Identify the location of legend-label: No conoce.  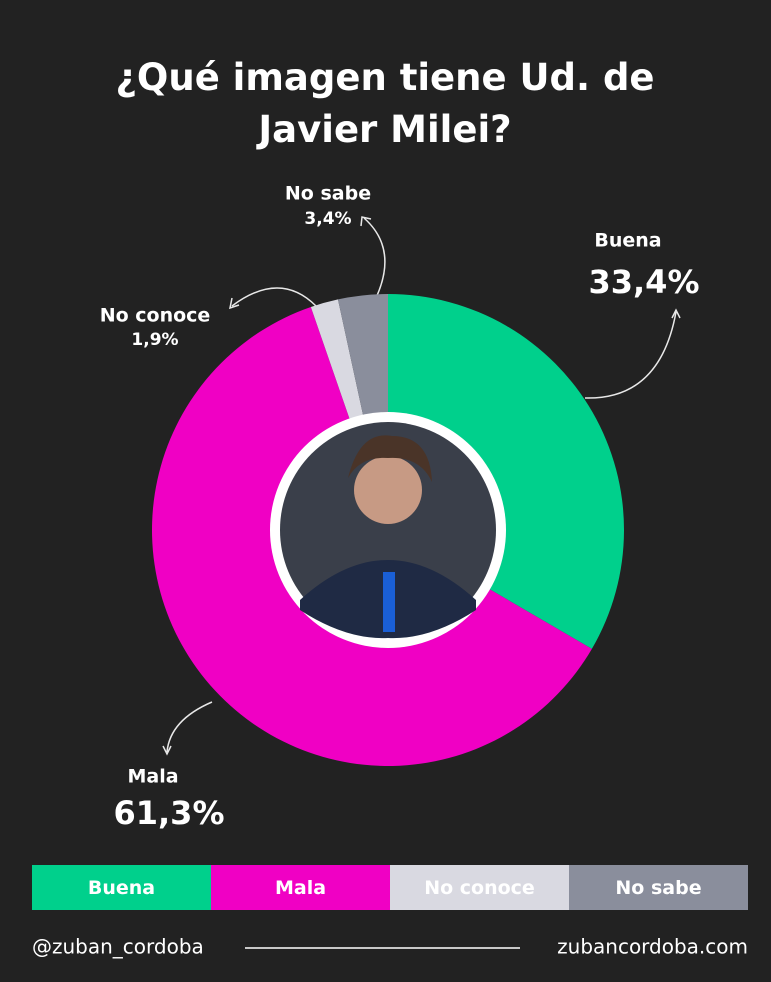
(479, 888).